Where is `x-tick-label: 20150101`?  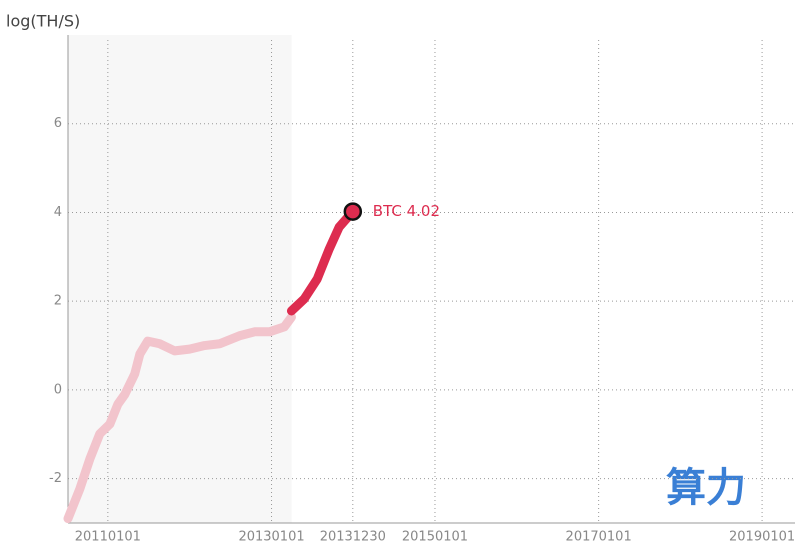 x-tick-label: 20150101 is located at coordinates (435, 537).